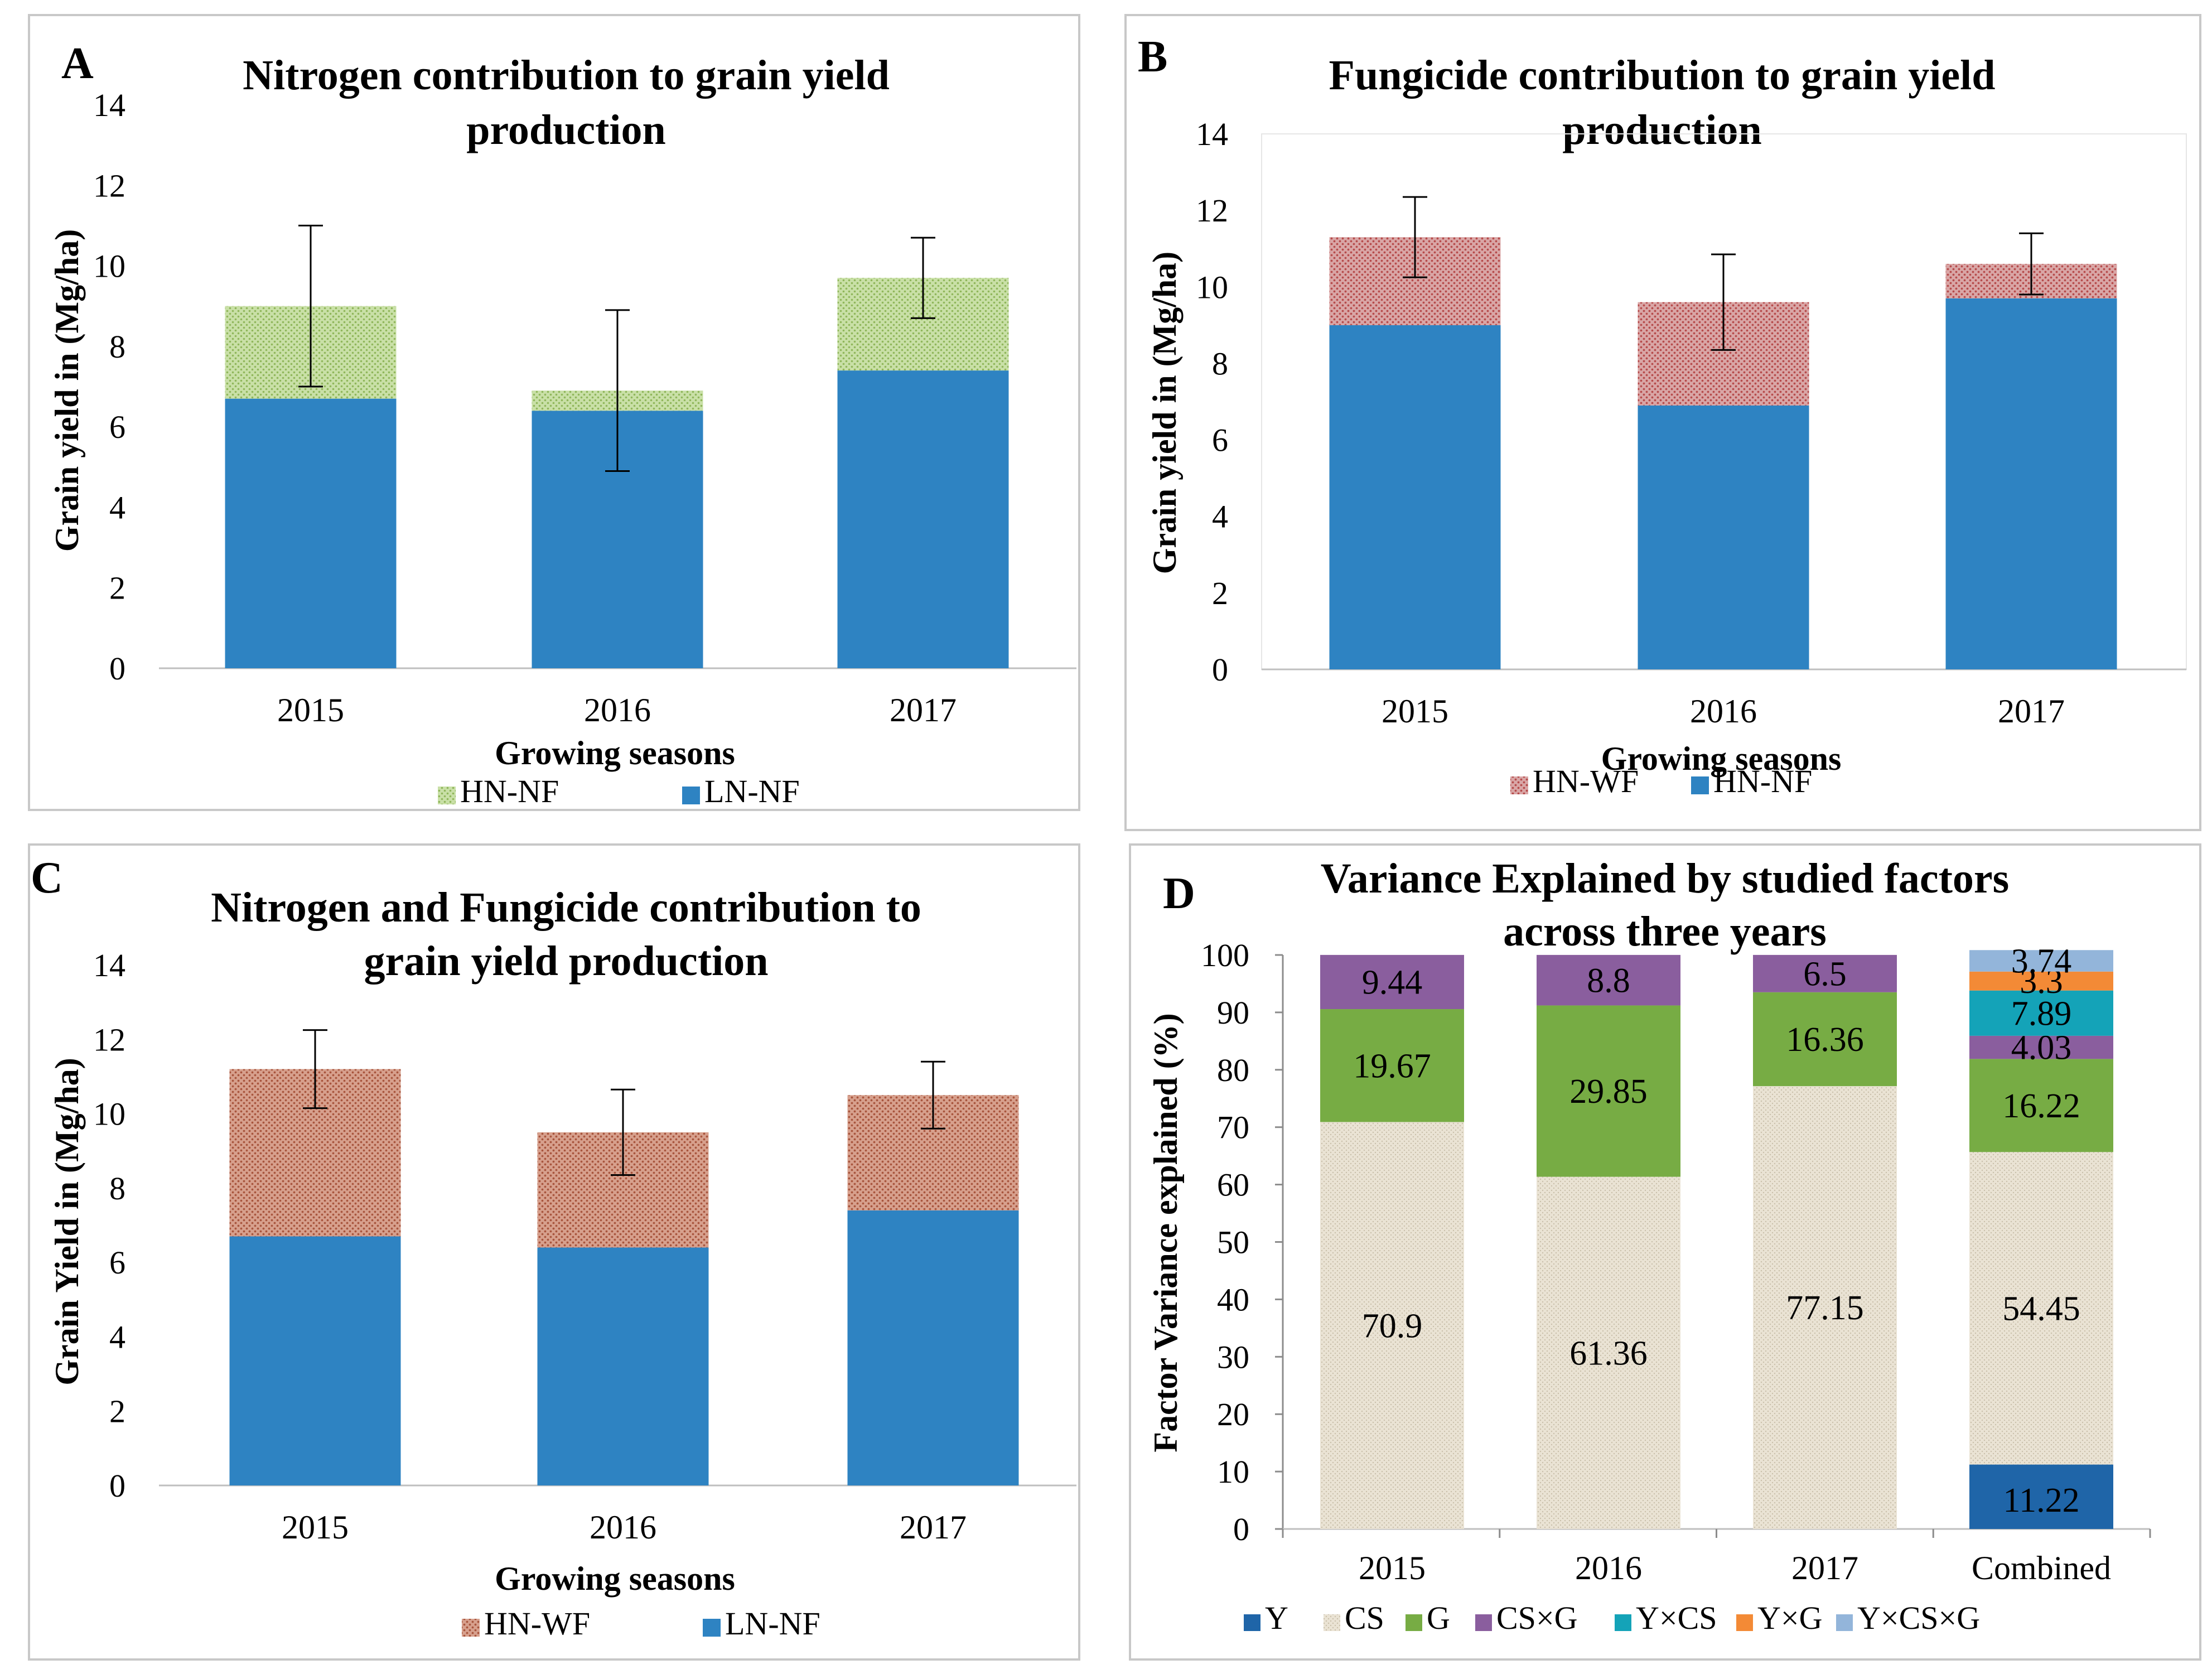  Describe the element at coordinates (1392, 1066) in the screenshot. I see `bar-G-2015` at that location.